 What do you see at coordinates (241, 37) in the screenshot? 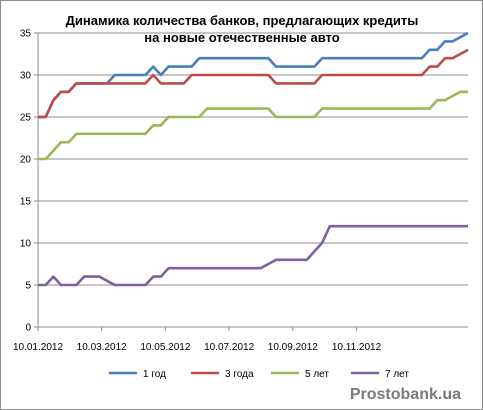
I see `chart-title-line-2: на новые отечественные авто` at bounding box center [241, 37].